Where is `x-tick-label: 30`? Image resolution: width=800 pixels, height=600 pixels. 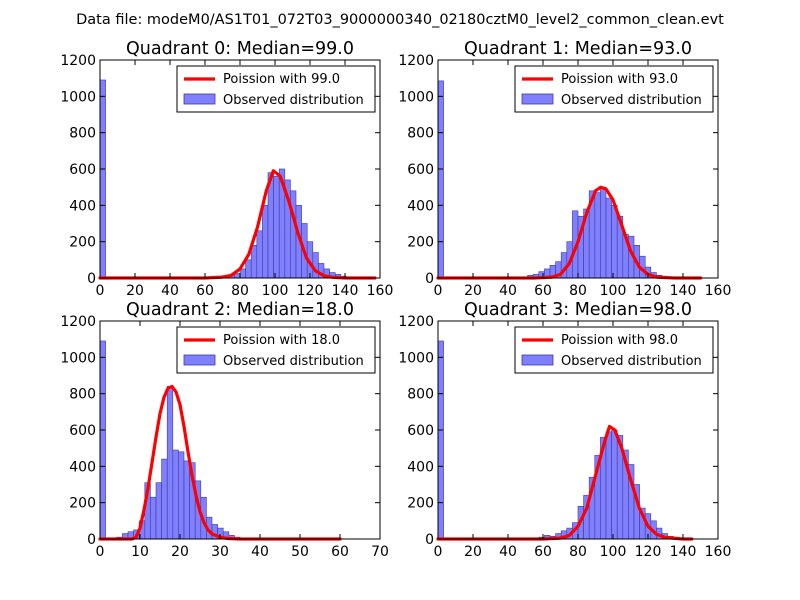 x-tick-label: 30 is located at coordinates (220, 552).